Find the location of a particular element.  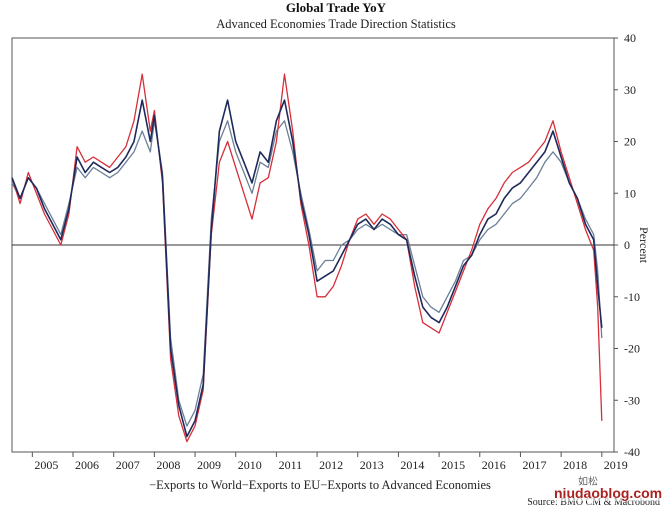

site-watermark: 如松 niudaoblog.com is located at coordinates (611, 492).